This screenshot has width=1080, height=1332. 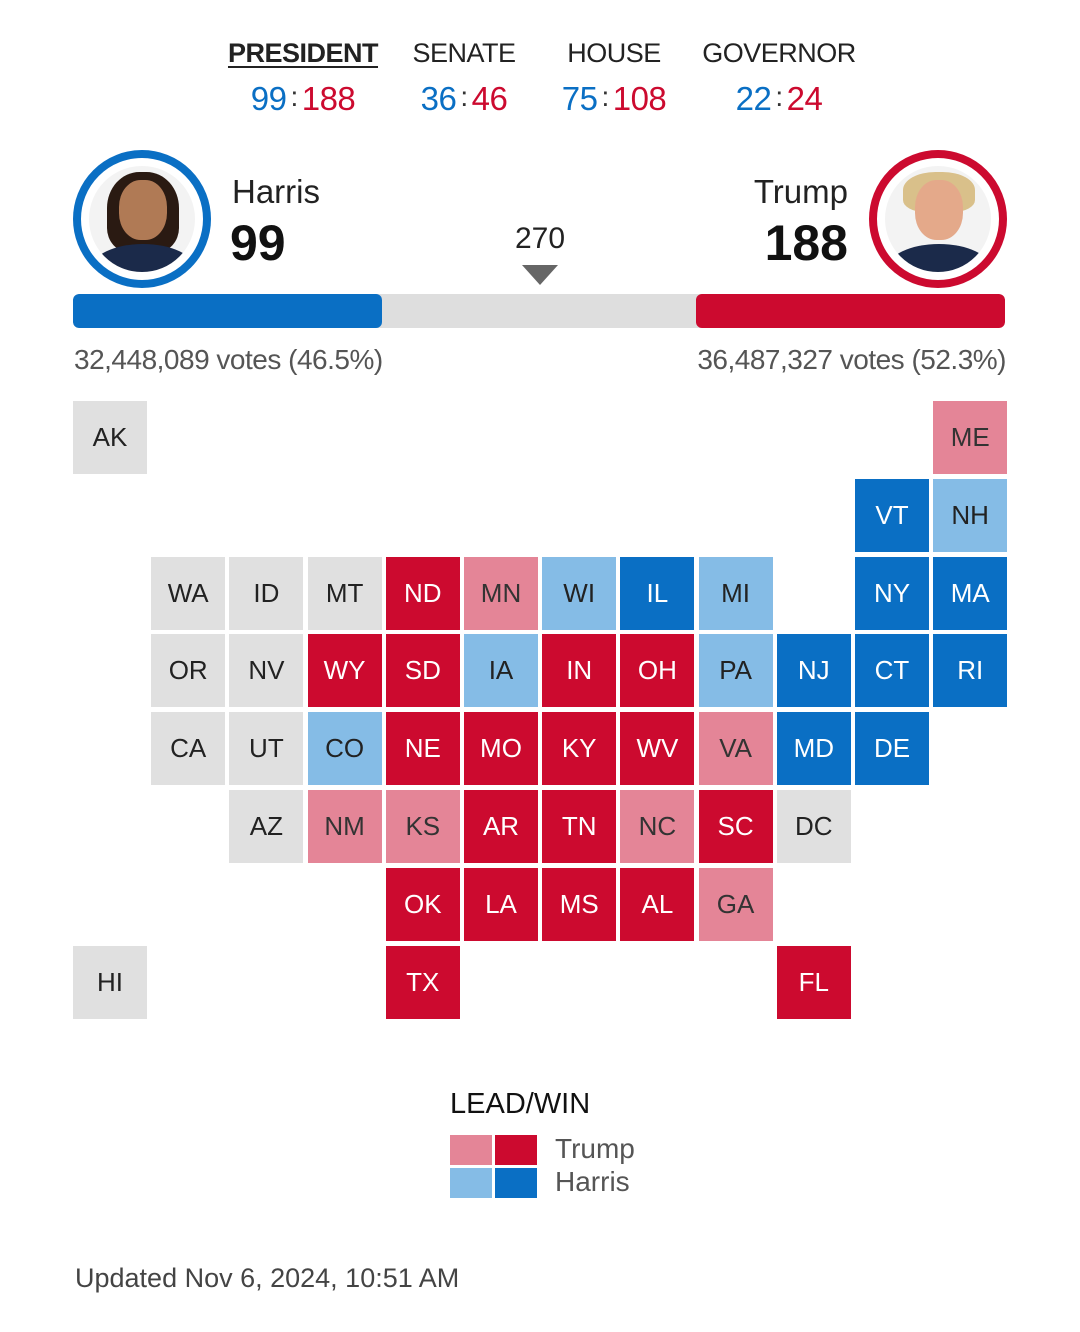 What do you see at coordinates (276, 191) in the screenshot?
I see `dem-candidate-name: Harris` at bounding box center [276, 191].